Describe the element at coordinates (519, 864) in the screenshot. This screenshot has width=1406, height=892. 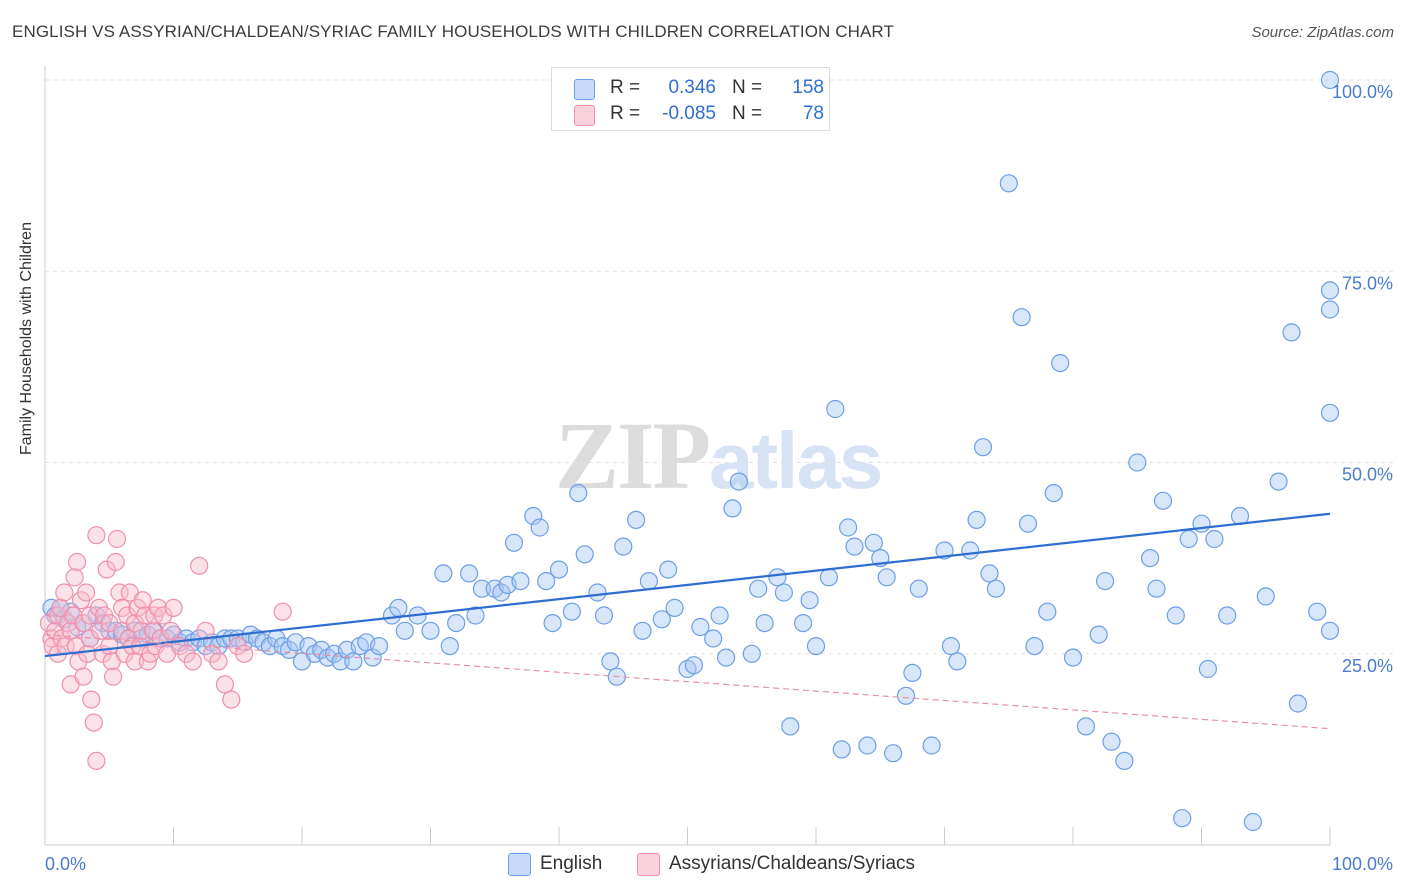
I see `legend-english-swatch` at that location.